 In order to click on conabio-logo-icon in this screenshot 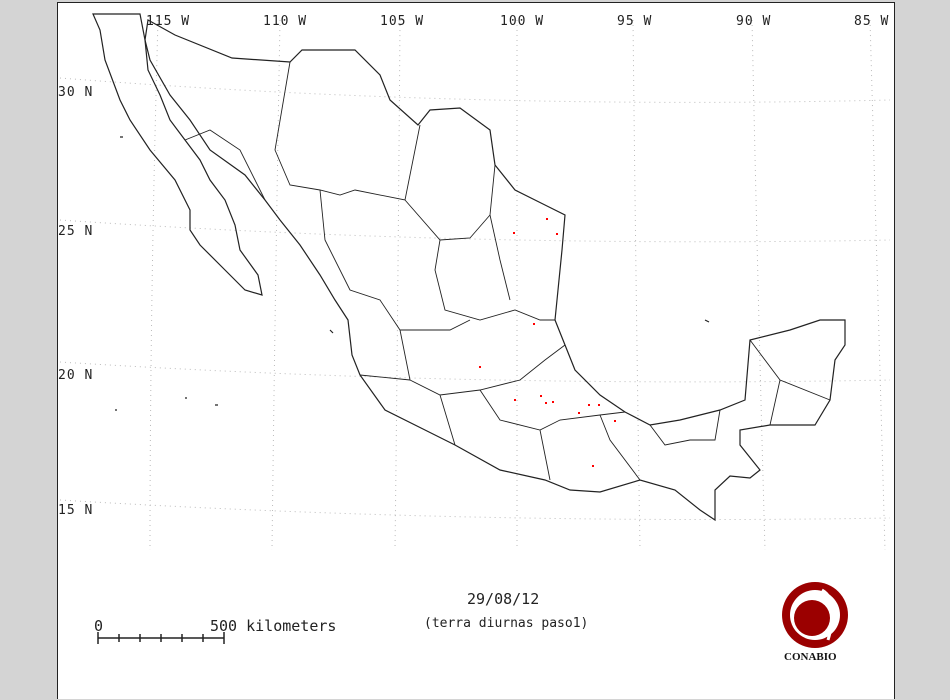, I will do `click(815, 615)`.